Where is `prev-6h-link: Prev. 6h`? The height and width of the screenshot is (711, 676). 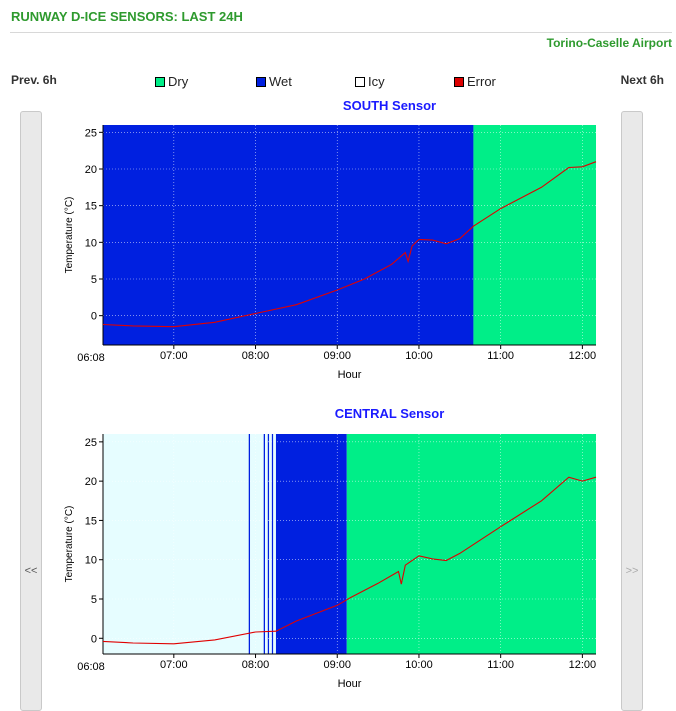 prev-6h-link: Prev. 6h is located at coordinates (34, 80).